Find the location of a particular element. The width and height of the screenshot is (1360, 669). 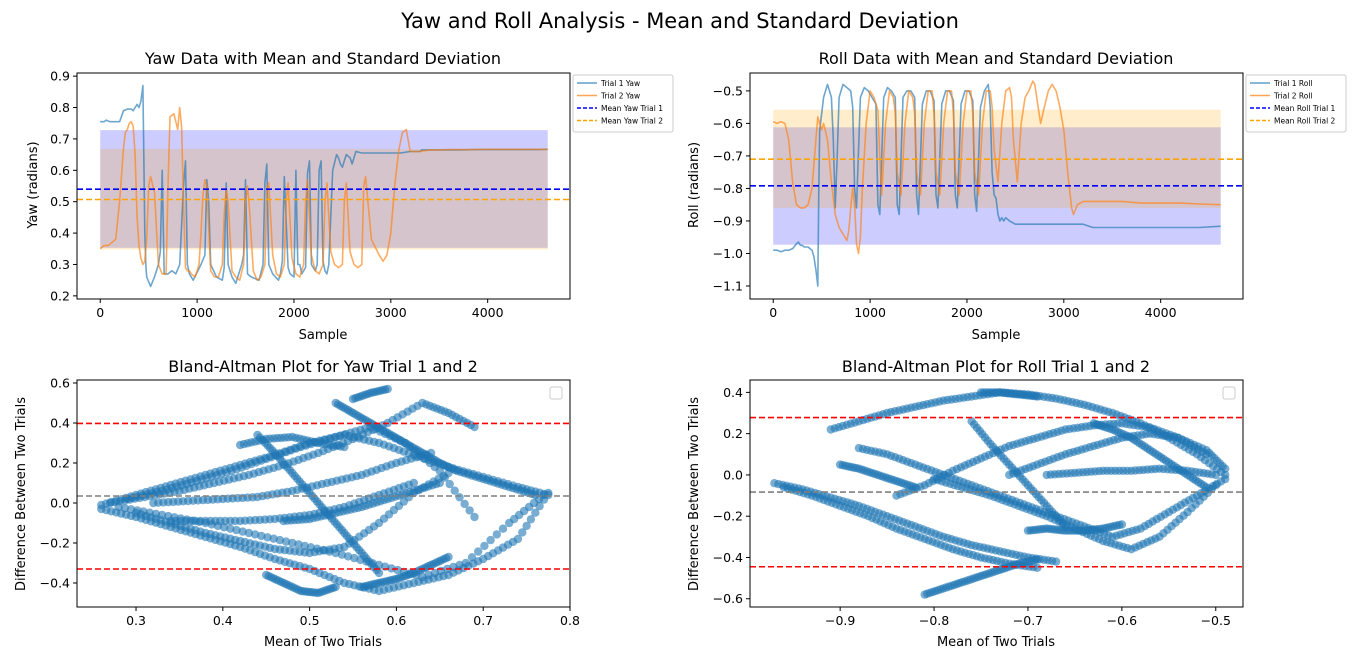

yaw-y-tick-label: 0.4 is located at coordinates (60, 233).